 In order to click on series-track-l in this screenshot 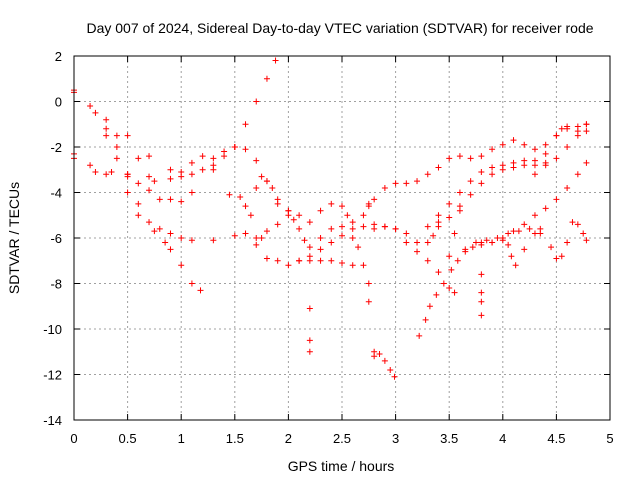, I will do `click(526, 240)`.